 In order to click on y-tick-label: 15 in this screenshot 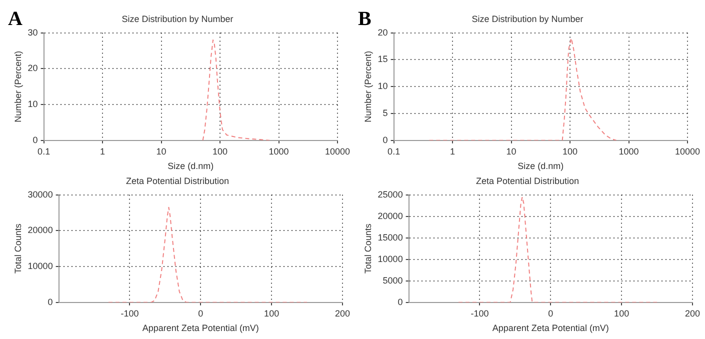, I will do `click(383, 59)`.